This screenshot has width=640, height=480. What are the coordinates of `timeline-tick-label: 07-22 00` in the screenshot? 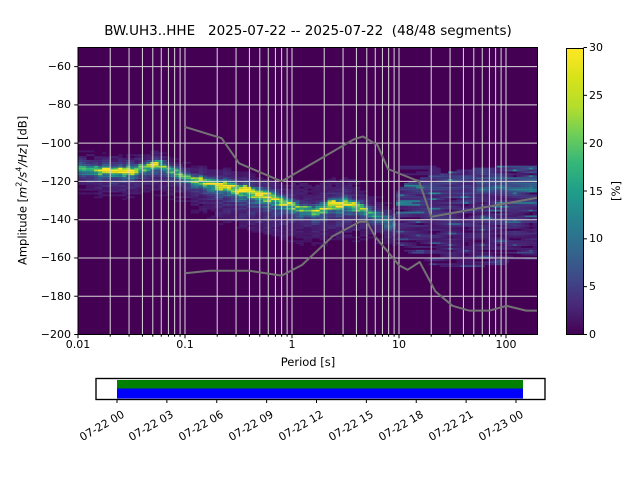 It's located at (101, 425).